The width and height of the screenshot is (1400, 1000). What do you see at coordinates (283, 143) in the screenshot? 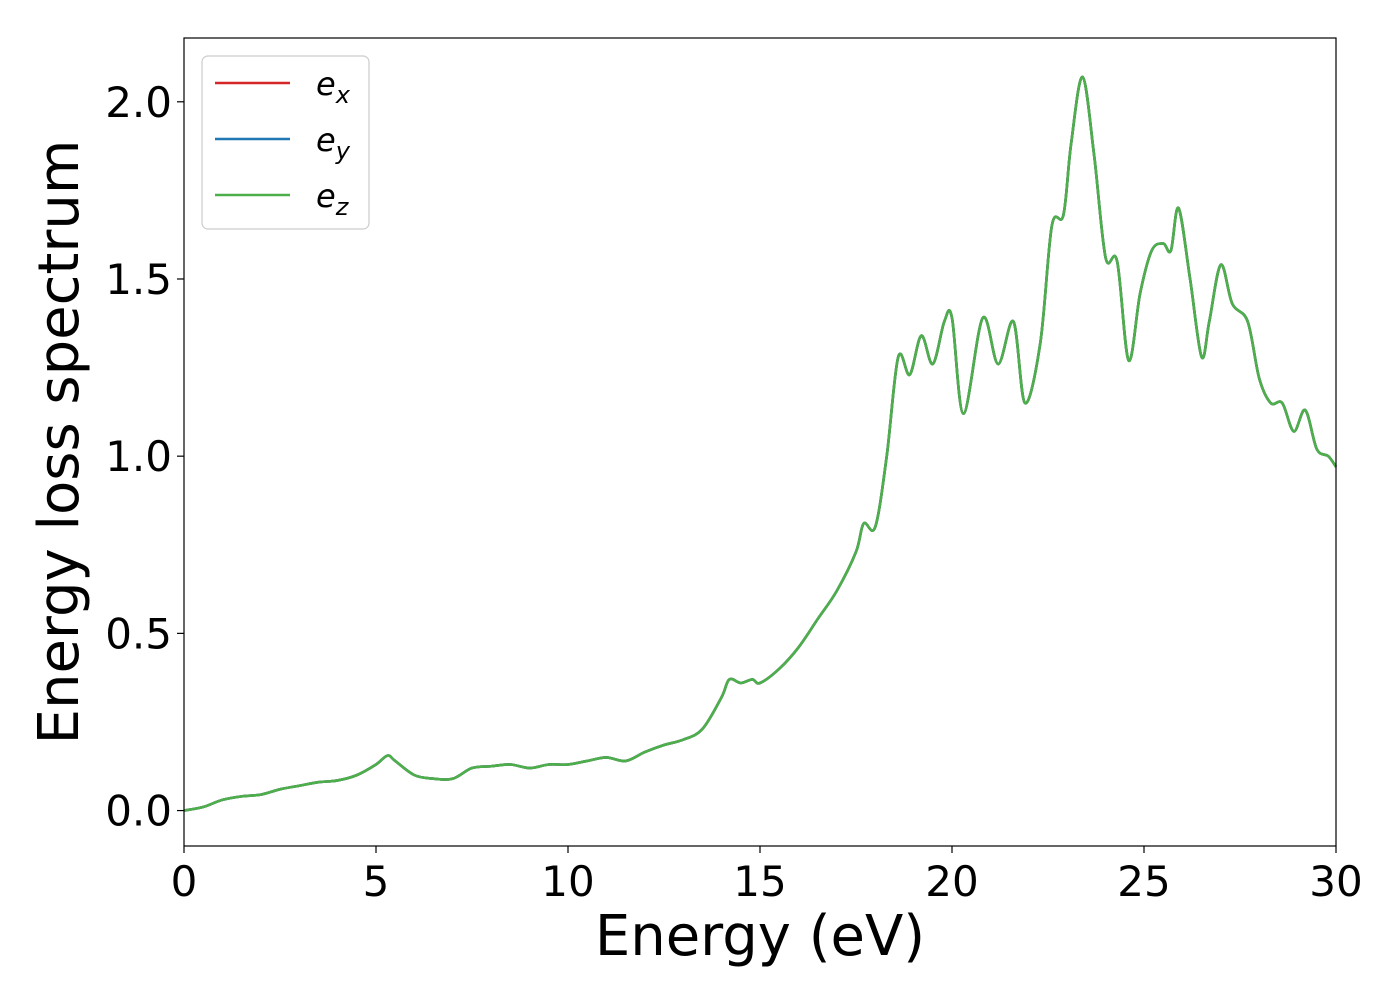
I see `legend-items: ex ey ez` at bounding box center [283, 143].